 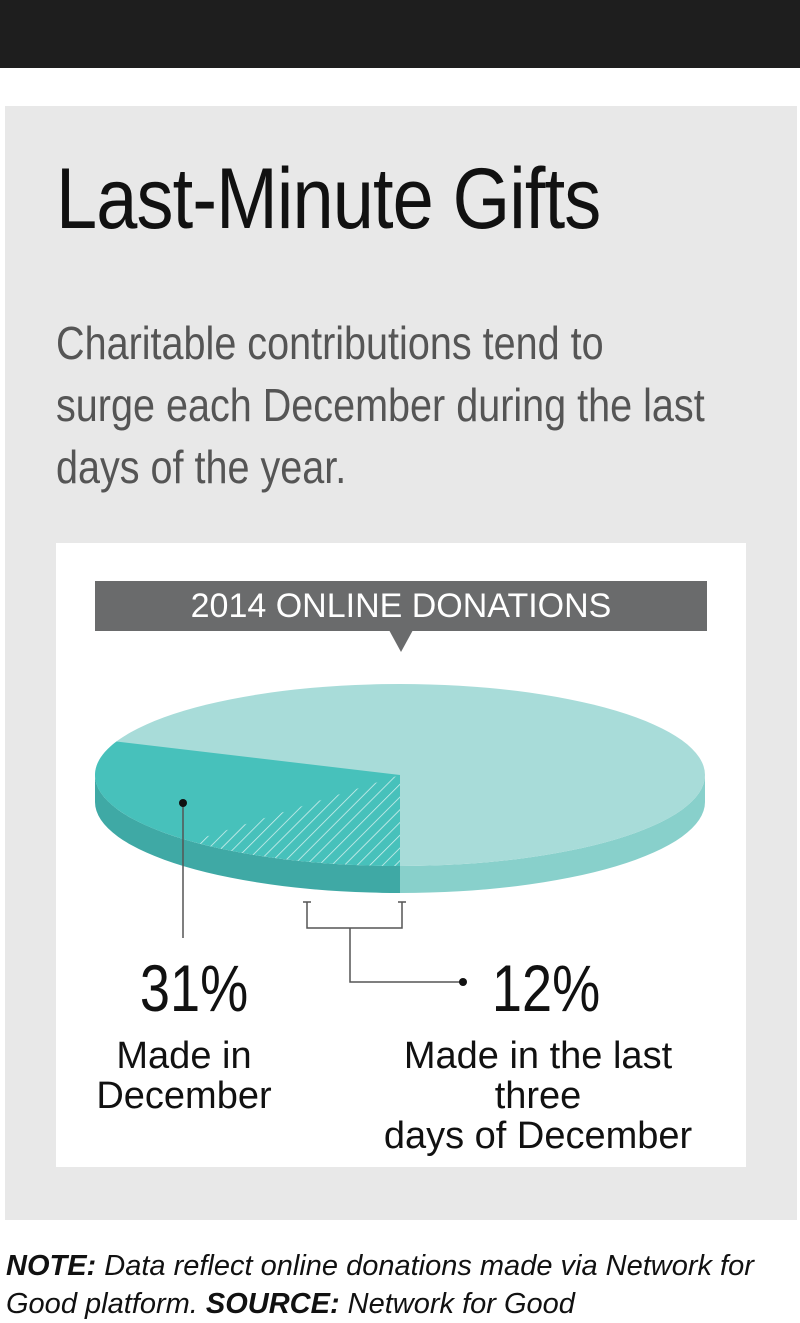 What do you see at coordinates (183, 803) in the screenshot?
I see `december-leader-dot` at bounding box center [183, 803].